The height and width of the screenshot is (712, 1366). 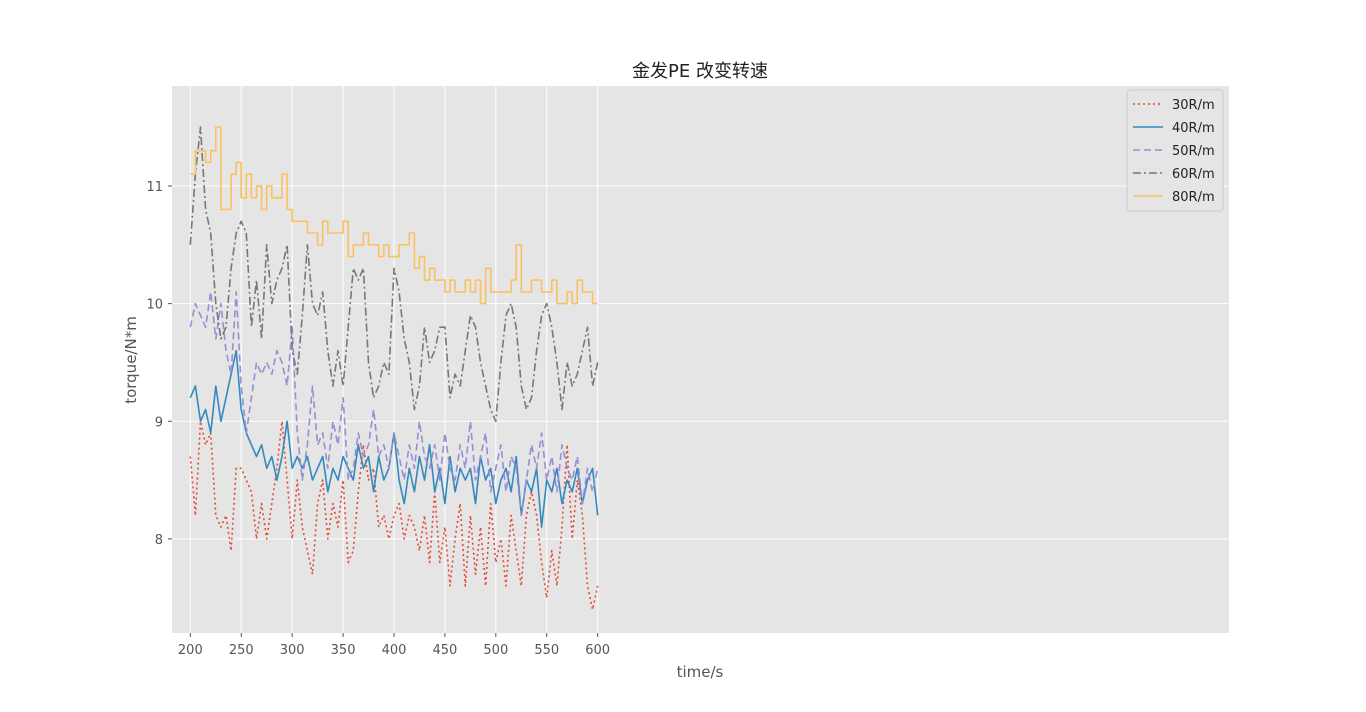 I want to click on y-axis-title: torque/N*m, so click(x=131, y=360).